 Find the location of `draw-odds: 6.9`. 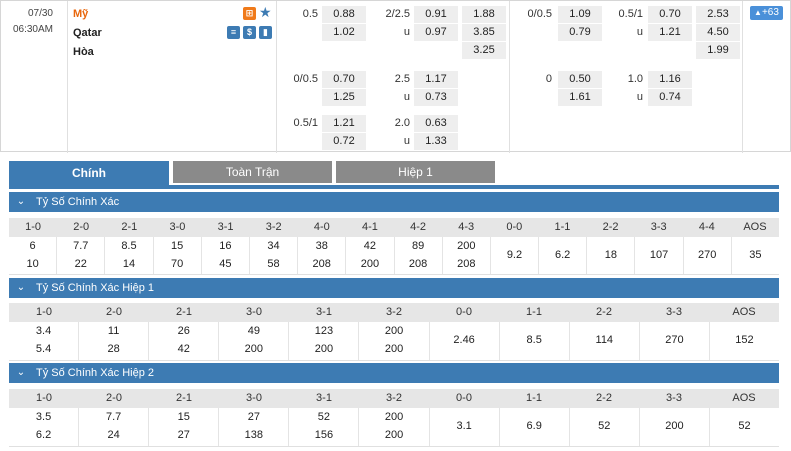

draw-odds: 6.9 is located at coordinates (534, 426).